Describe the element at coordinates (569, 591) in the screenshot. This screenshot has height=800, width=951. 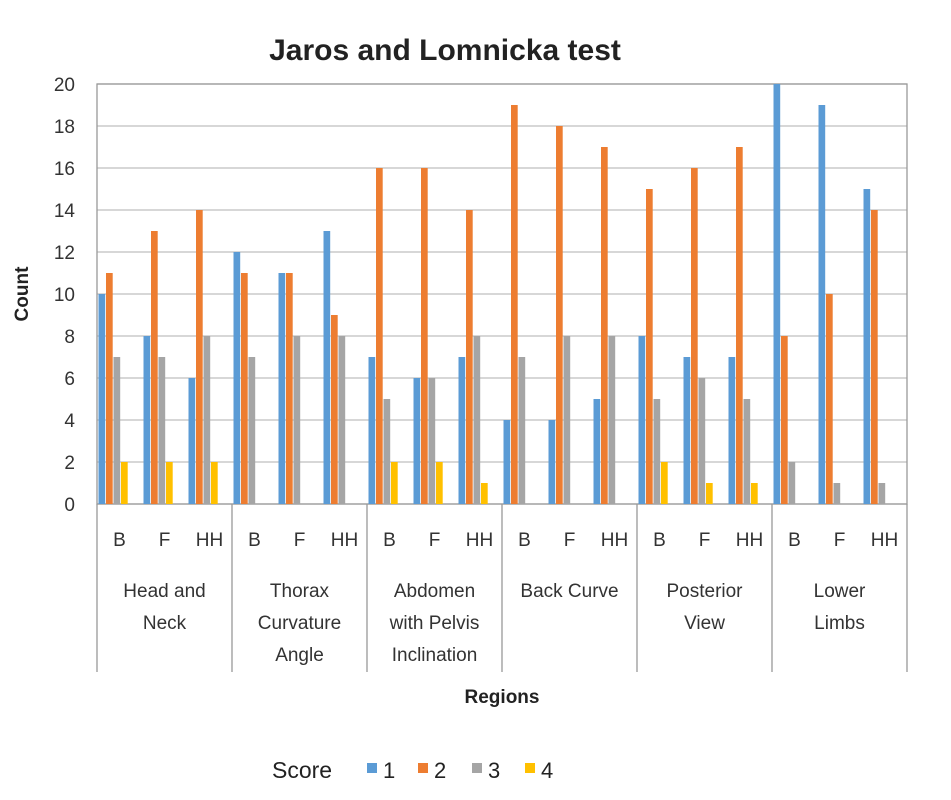
I see `group-label: Back Curve` at that location.